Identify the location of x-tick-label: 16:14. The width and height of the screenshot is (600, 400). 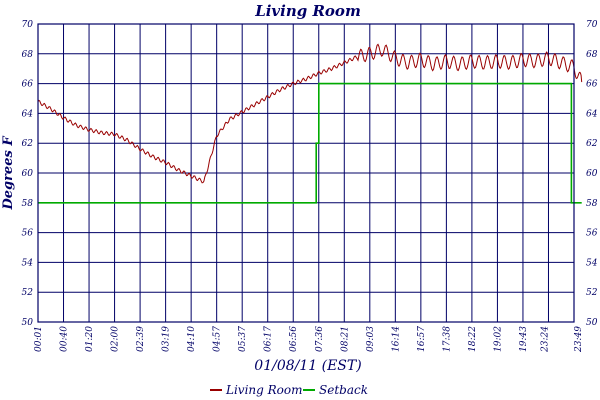
(396, 339).